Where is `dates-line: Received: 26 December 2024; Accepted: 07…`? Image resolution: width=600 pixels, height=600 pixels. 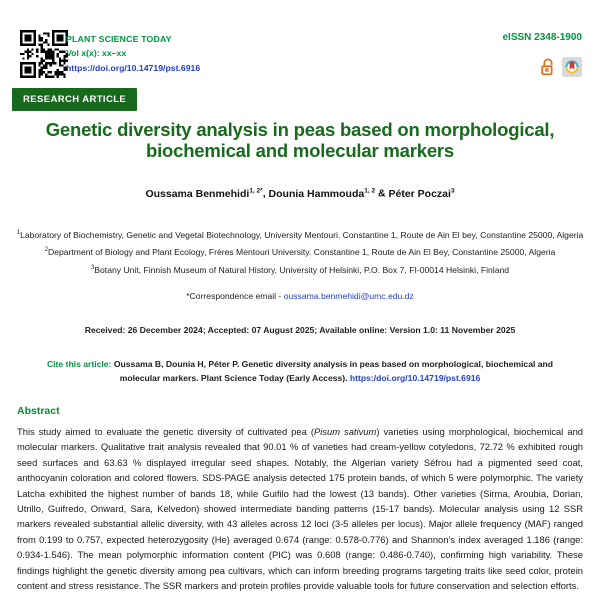 dates-line: Received: 26 December 2024; Accepted: 07… is located at coordinates (300, 330).